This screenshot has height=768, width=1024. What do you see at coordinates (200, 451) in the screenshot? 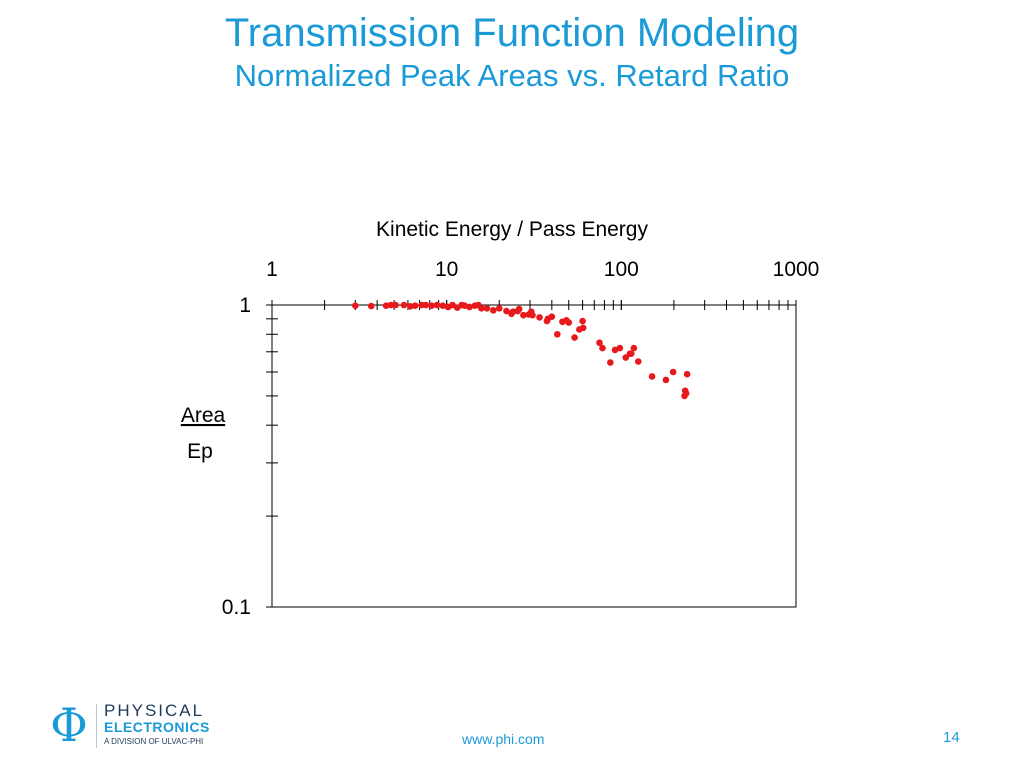
I see `y-axis-label-ep: Ep` at bounding box center [200, 451].